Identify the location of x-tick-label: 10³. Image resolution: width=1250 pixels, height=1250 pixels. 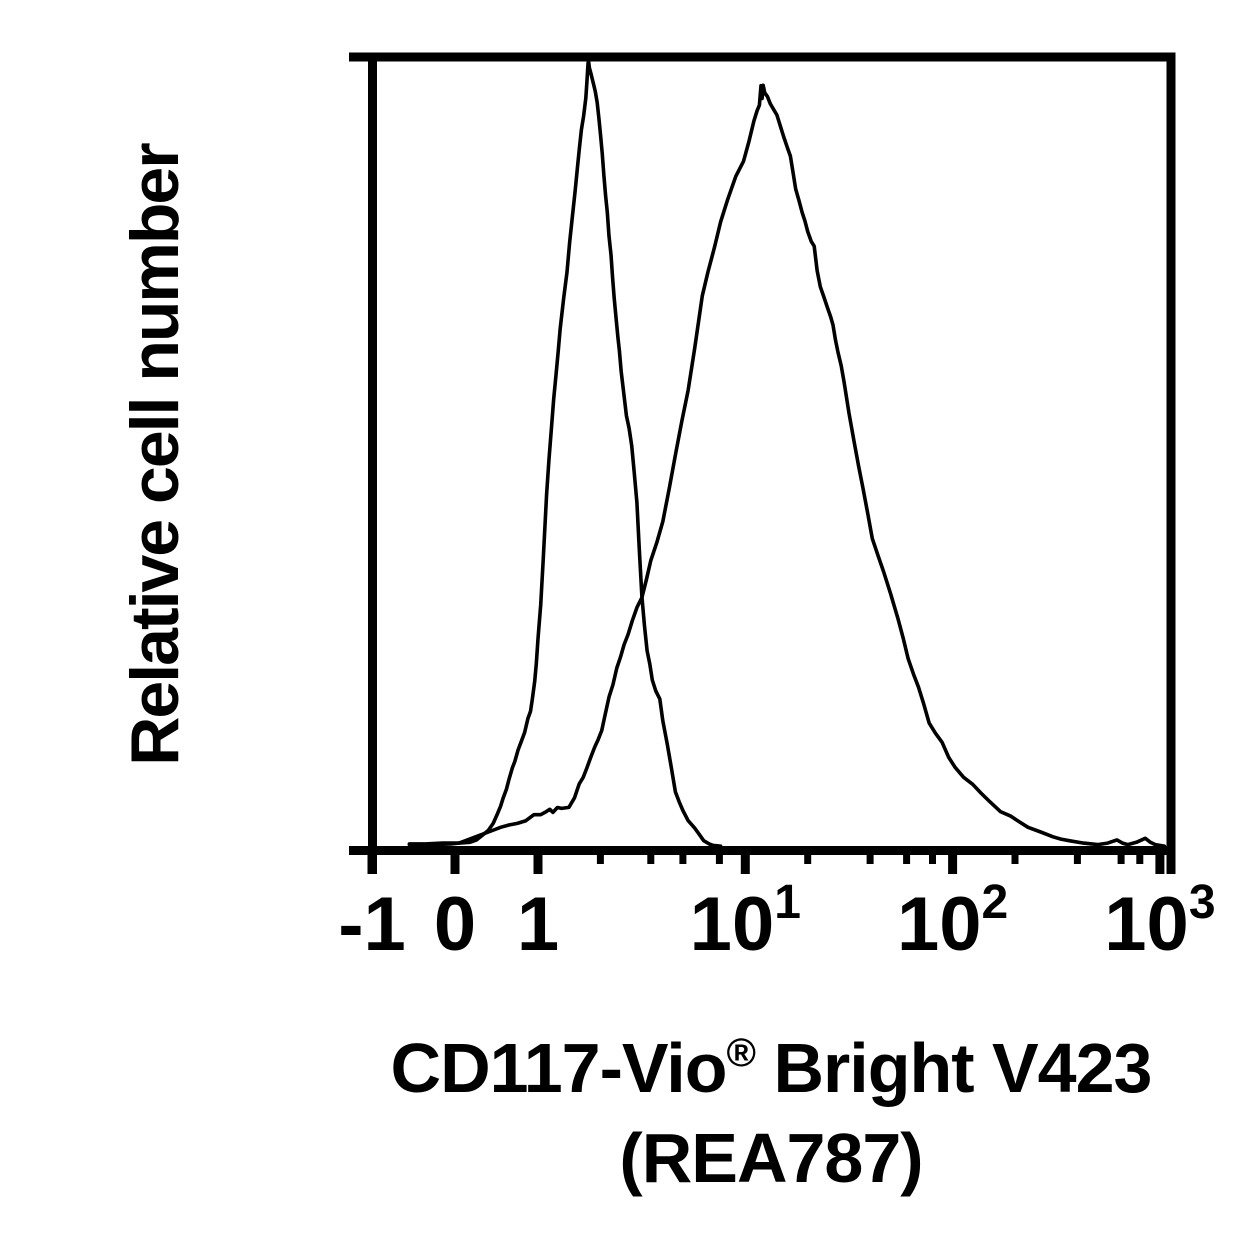
(1159, 921).